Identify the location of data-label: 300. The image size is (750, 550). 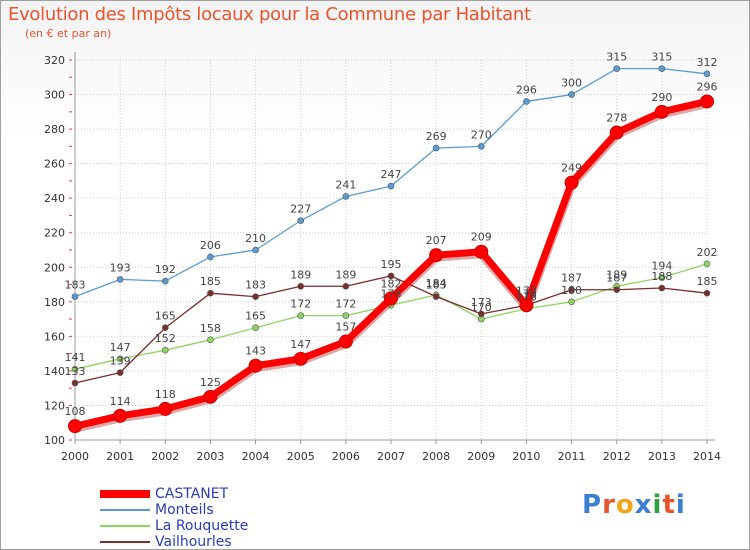
(571, 83).